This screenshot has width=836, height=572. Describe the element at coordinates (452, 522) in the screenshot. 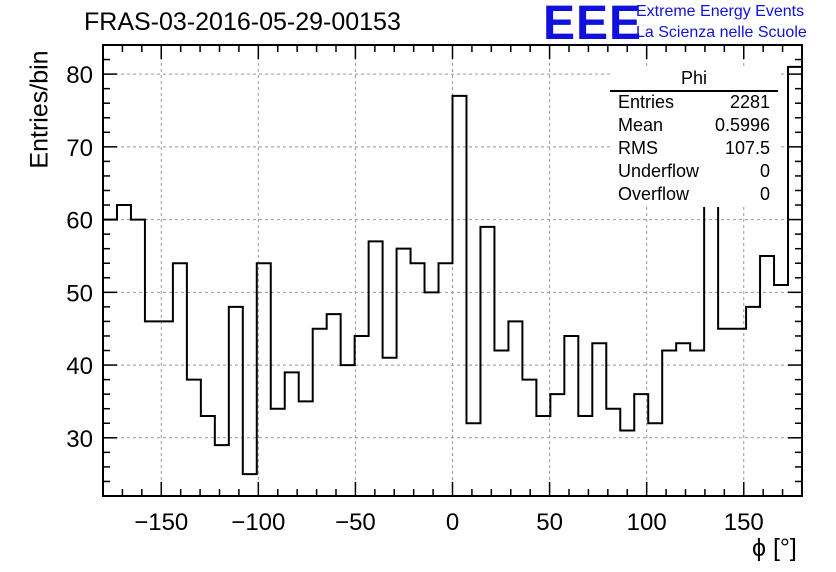

I see `x-tick-label: 0` at that location.